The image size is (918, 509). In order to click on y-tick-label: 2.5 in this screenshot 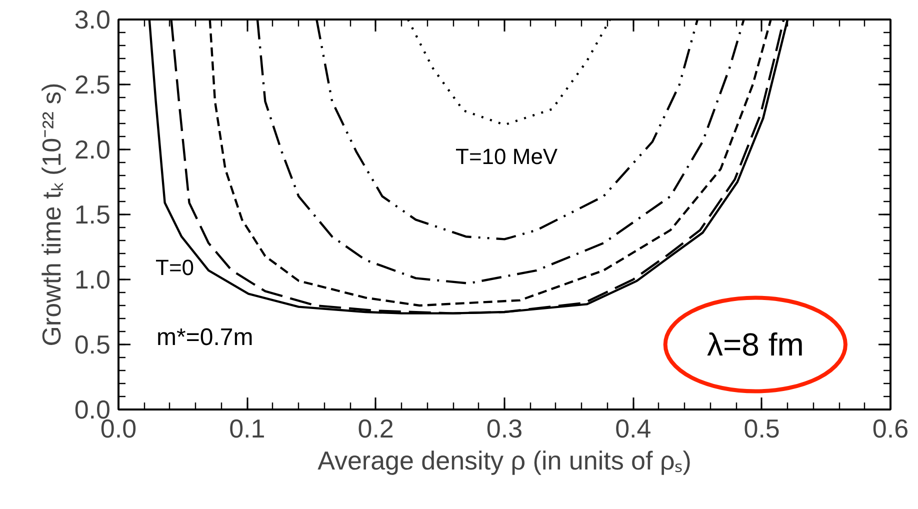, I will do `click(92, 85)`.